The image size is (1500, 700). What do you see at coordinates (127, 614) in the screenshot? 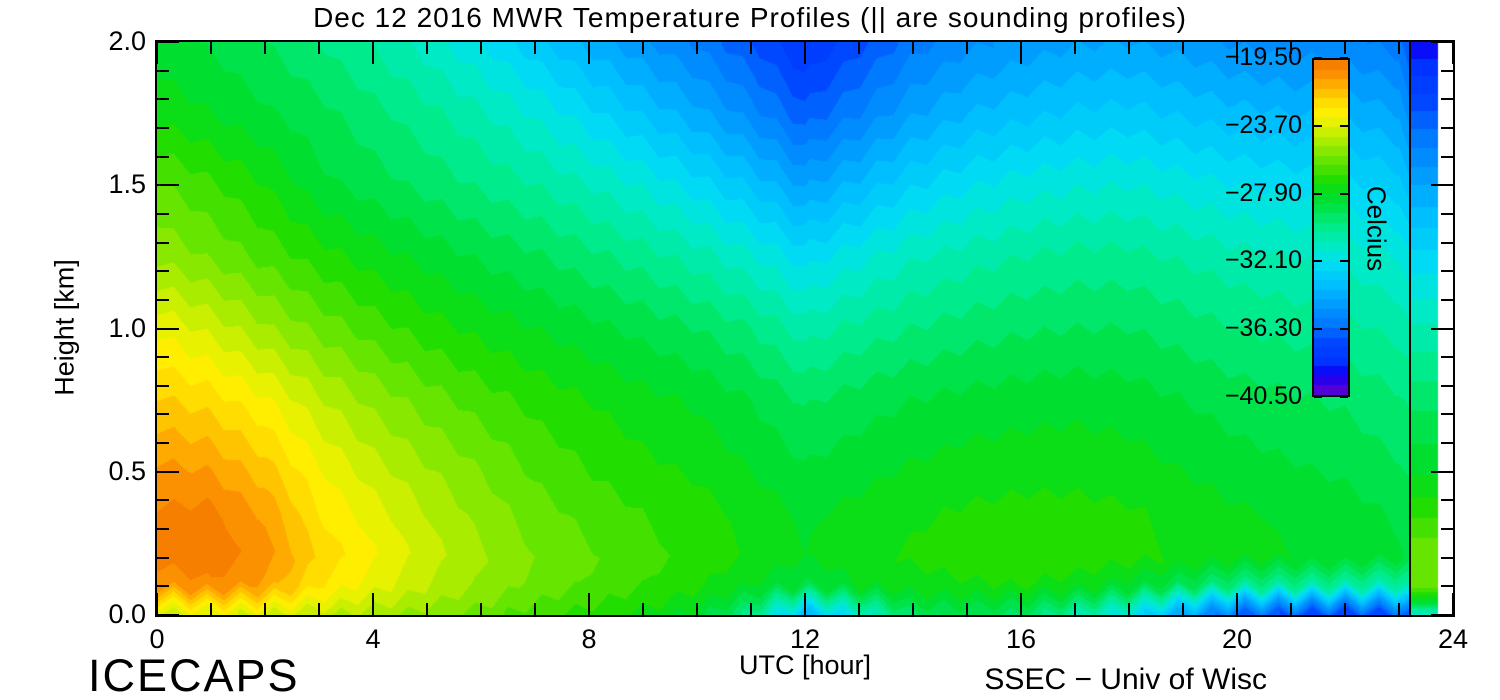
I see `y-tick-label: 0.0` at bounding box center [127, 614].